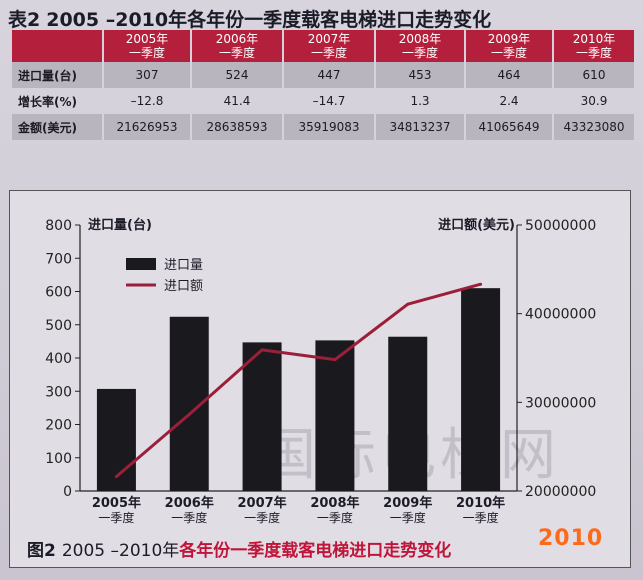 This screenshot has height=580, width=643. What do you see at coordinates (334, 503) in the screenshot?
I see `x-tick-label: 2008年` at bounding box center [334, 503].